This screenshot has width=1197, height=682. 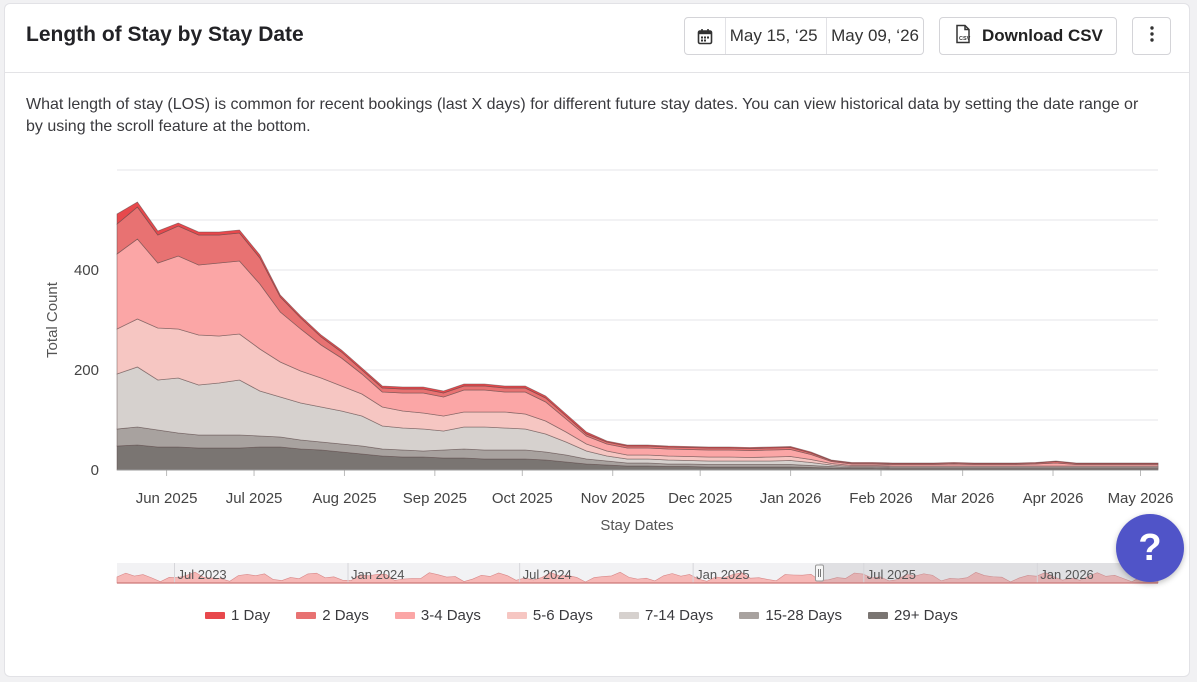 I want to click on svg-text: CSV, so click(x=965, y=39).